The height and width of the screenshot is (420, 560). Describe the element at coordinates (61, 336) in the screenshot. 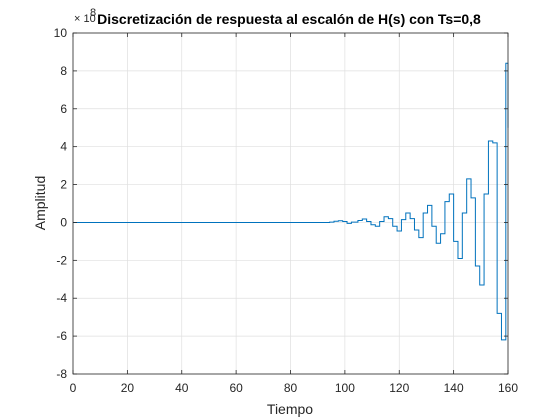

I see `y-tick-label: -6` at that location.